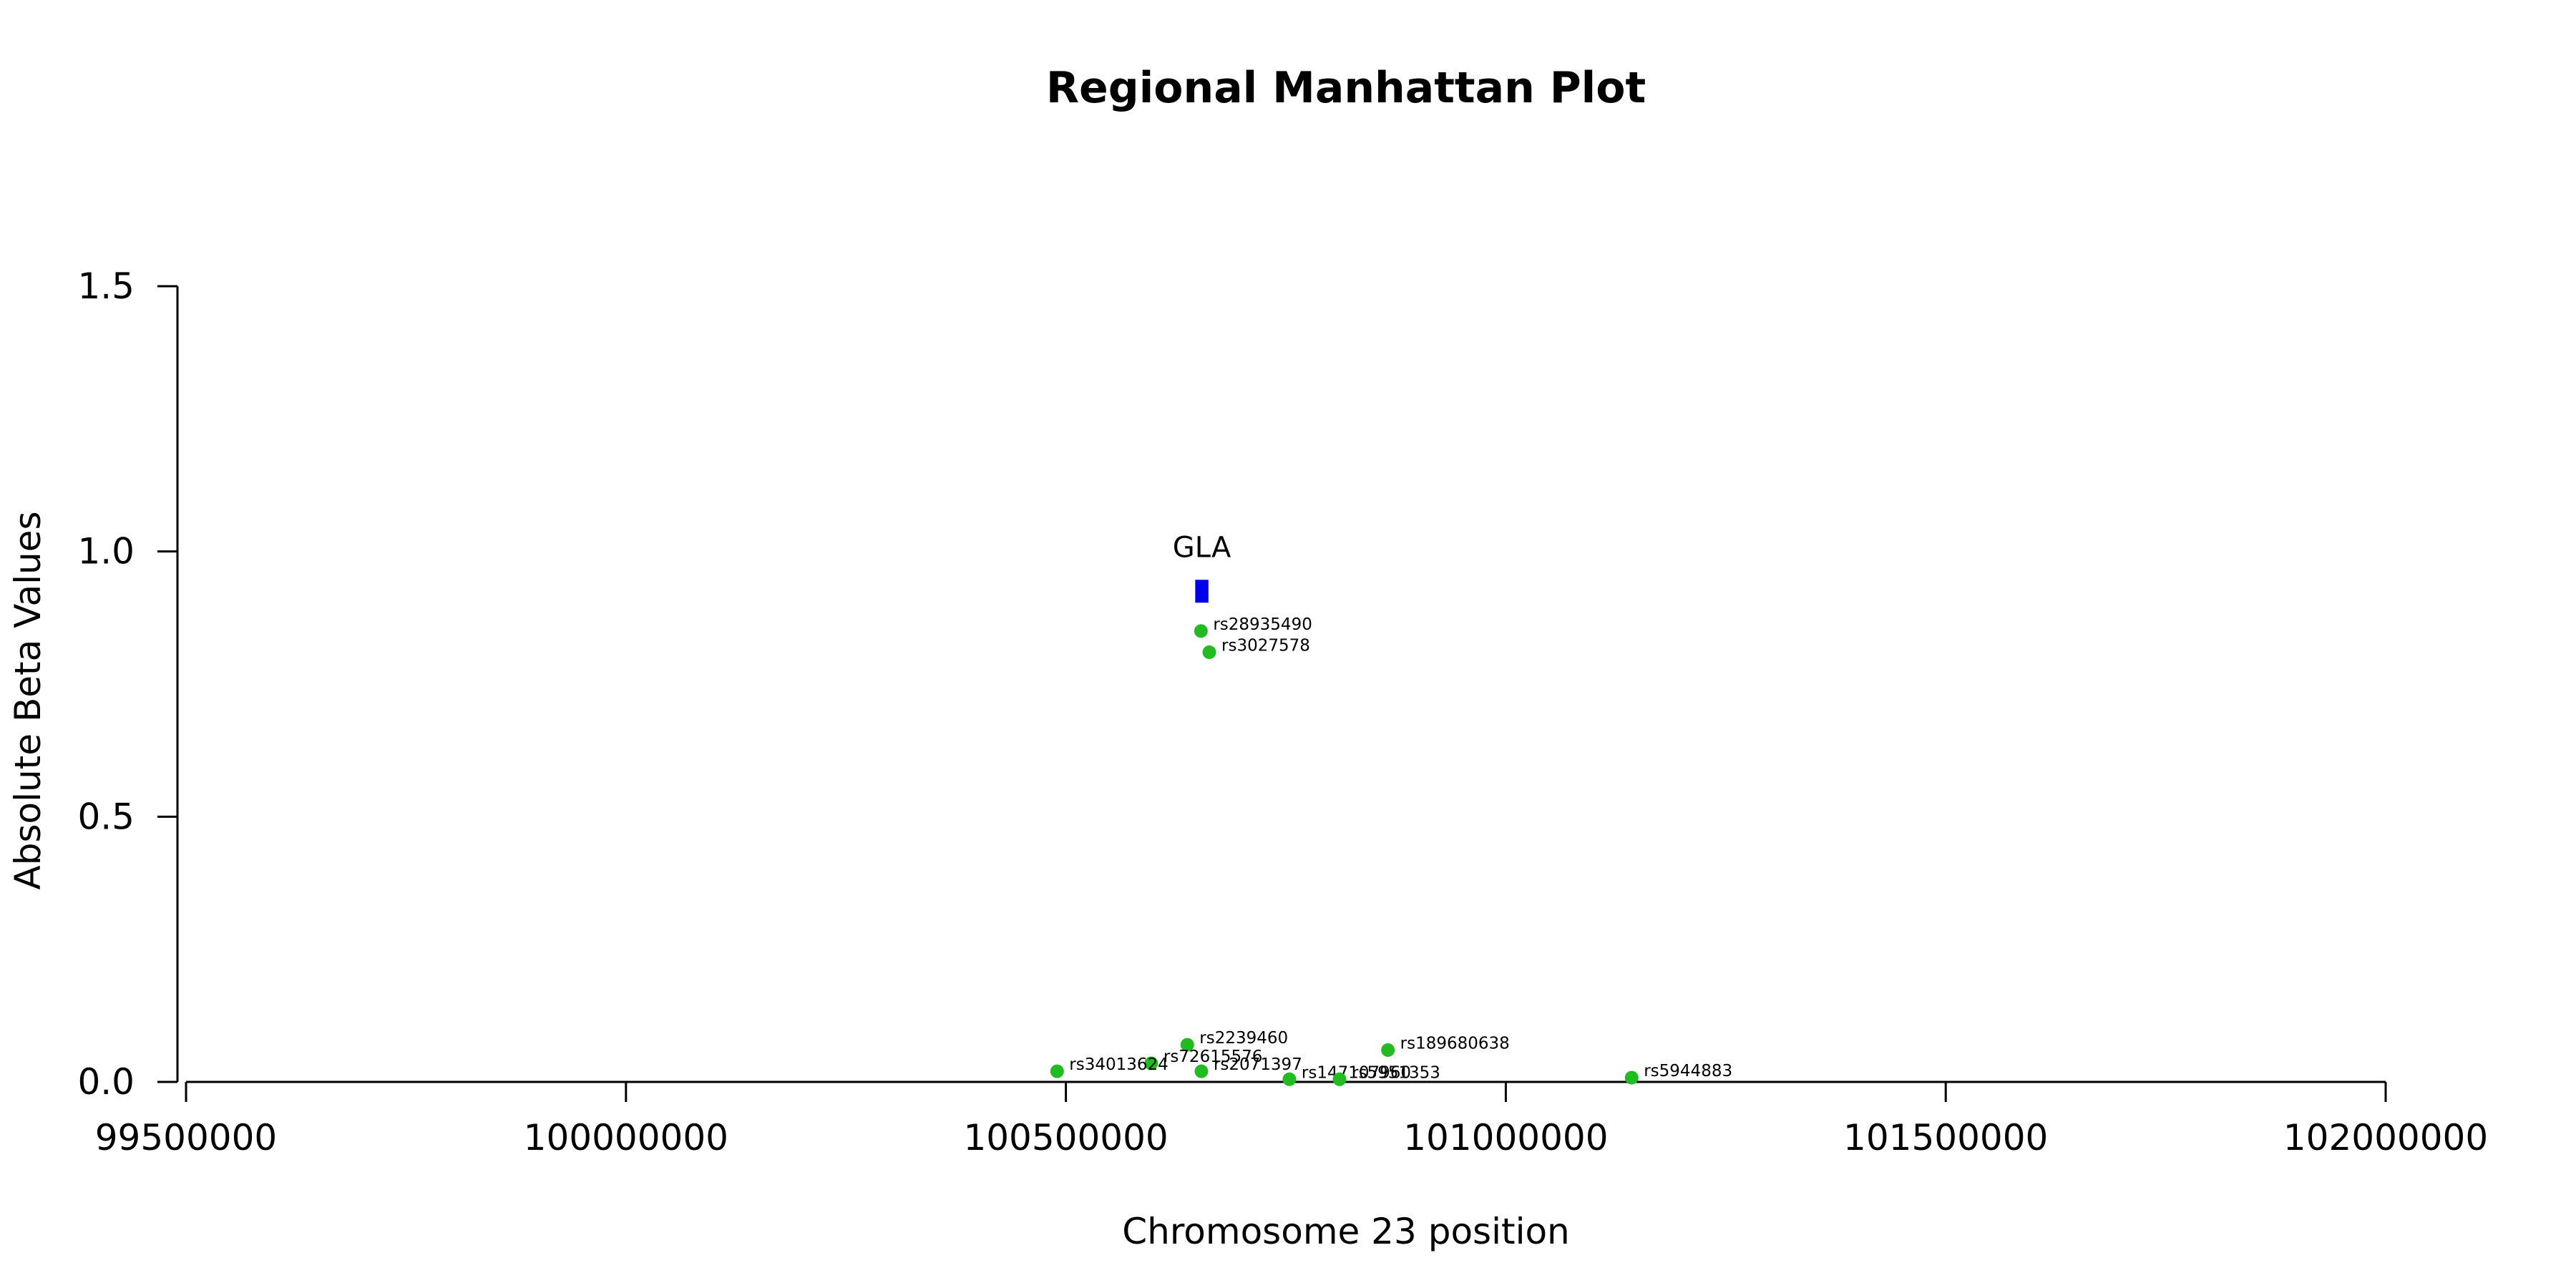  Describe the element at coordinates (28, 701) in the screenshot. I see `y-axis-label: Absolute Beta Values` at that location.